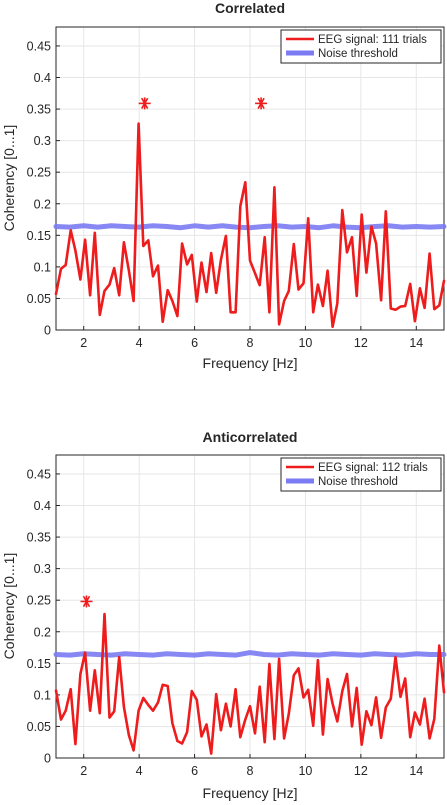  I want to click on chart-title: Correlated, so click(250, 8).